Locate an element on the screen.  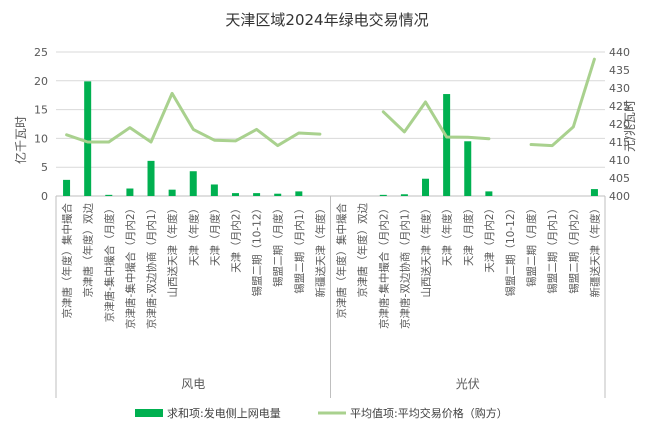
y-right-tick-labels: 400 405 410 415 420 425 430 435 440 is located at coordinates (619, 124).